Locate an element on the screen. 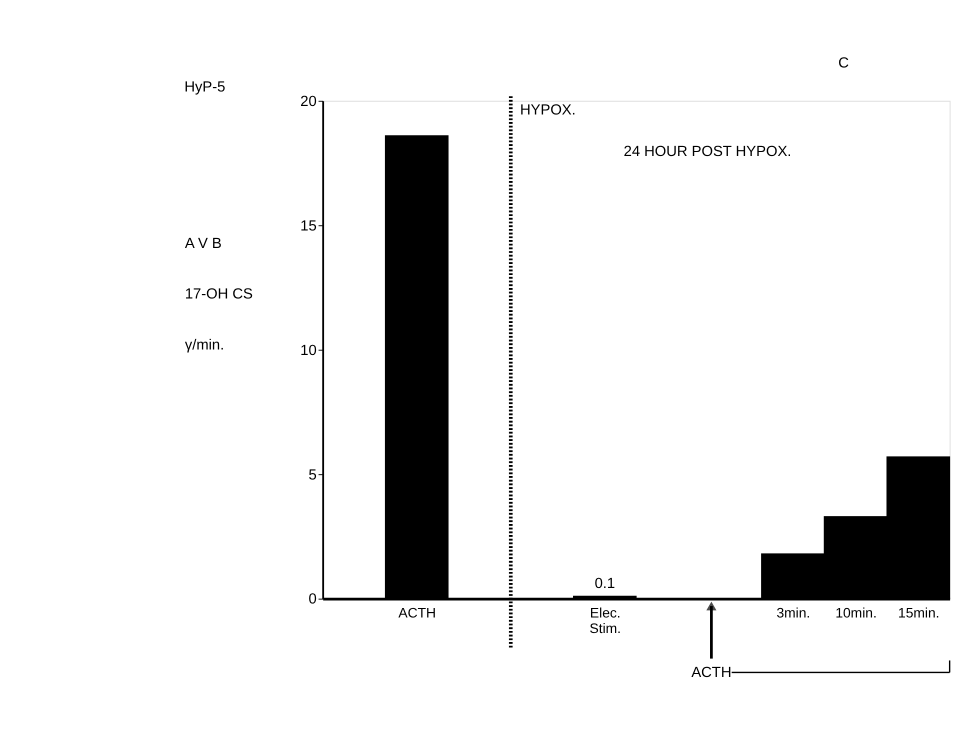 Image resolution: width=969 pixels, height=744 pixels. x-tick-label: 15min. is located at coordinates (919, 612).